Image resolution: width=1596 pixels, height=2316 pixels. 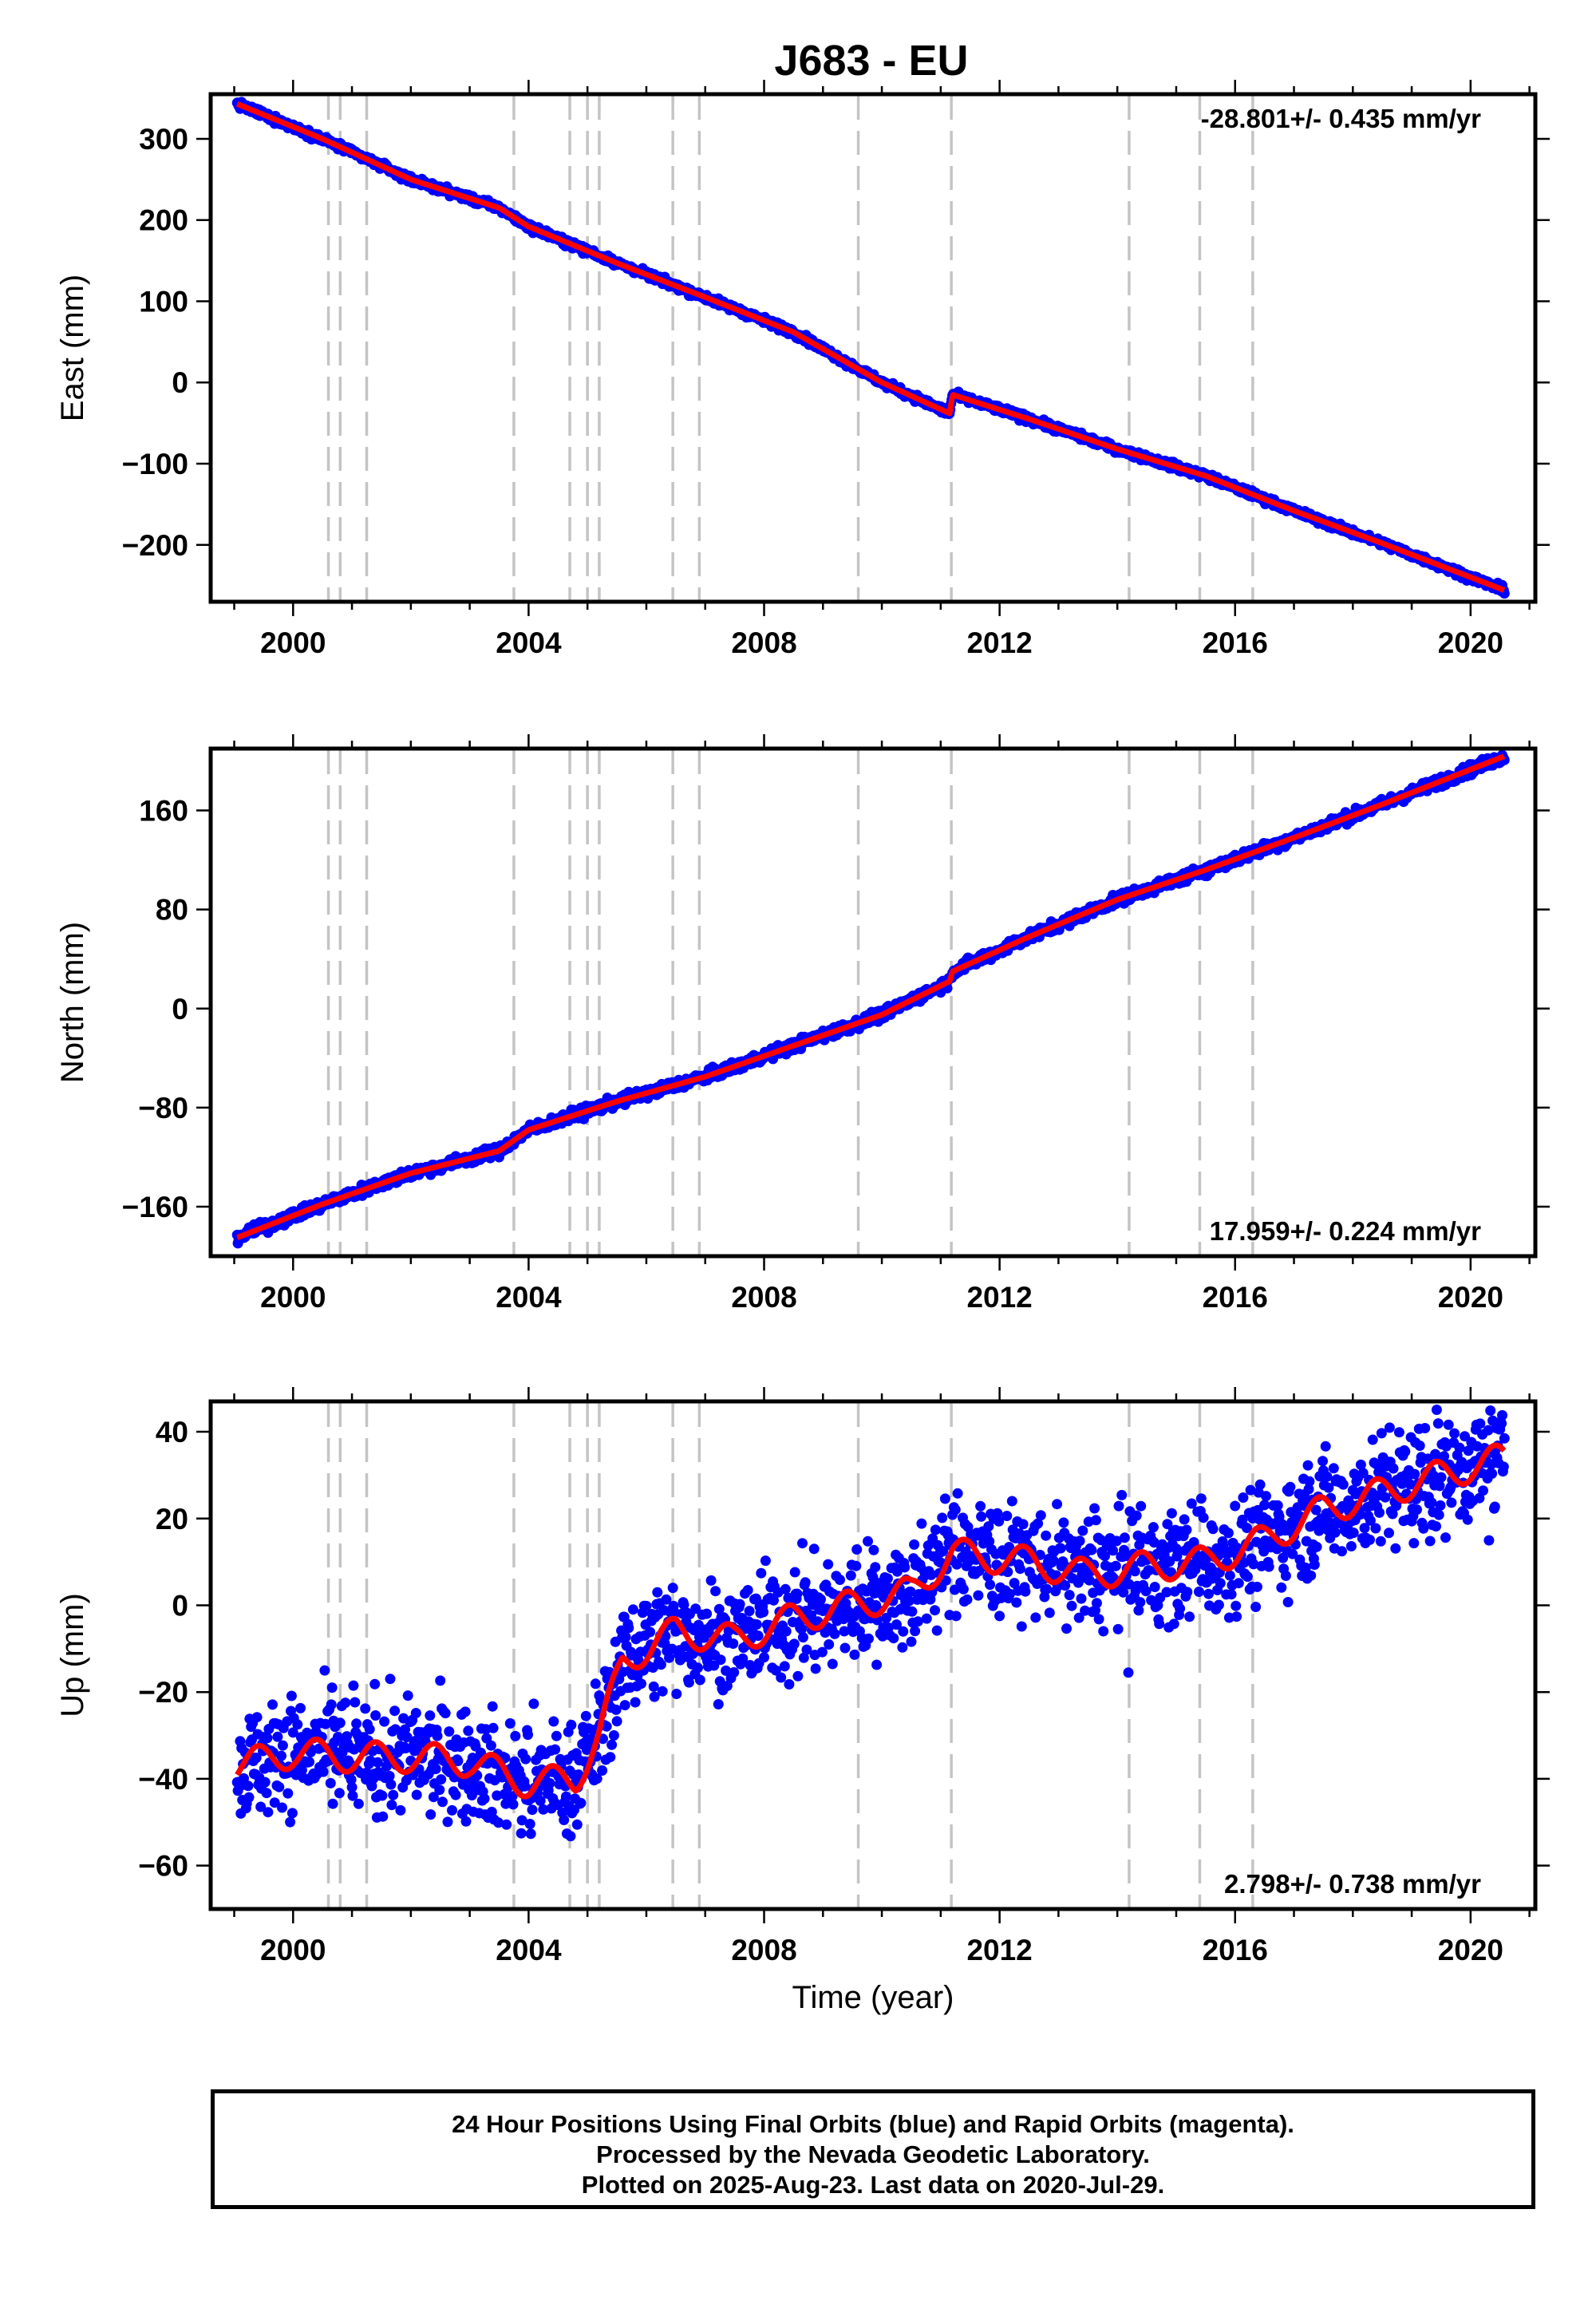 I want to click on y-tick-label: 100, so click(x=163, y=301).